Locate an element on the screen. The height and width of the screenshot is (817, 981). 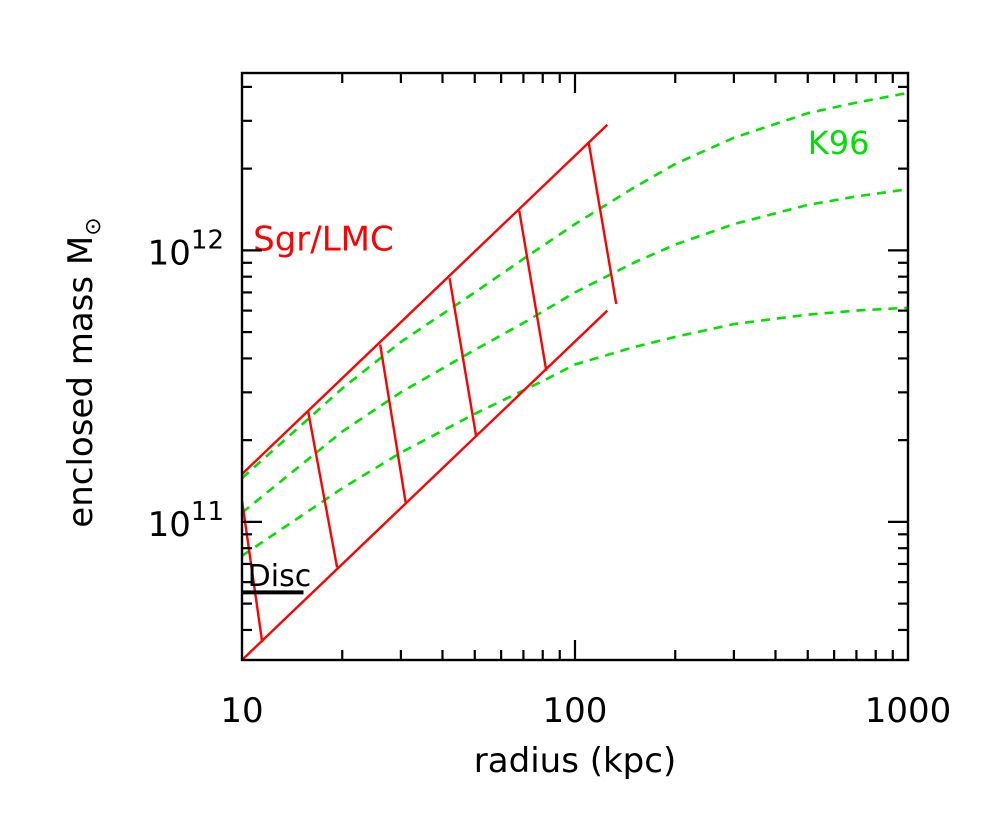
x-tick-label-1000: 1000 is located at coordinates (908, 711).